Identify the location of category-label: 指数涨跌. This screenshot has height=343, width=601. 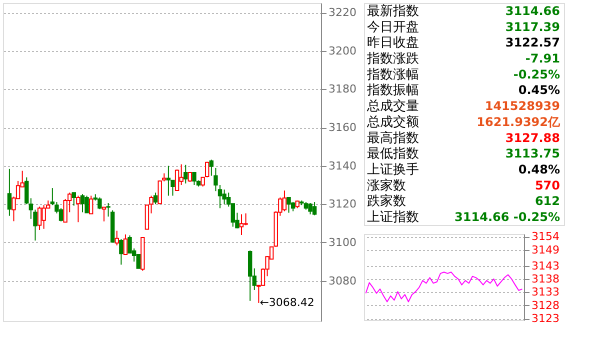
(392, 59).